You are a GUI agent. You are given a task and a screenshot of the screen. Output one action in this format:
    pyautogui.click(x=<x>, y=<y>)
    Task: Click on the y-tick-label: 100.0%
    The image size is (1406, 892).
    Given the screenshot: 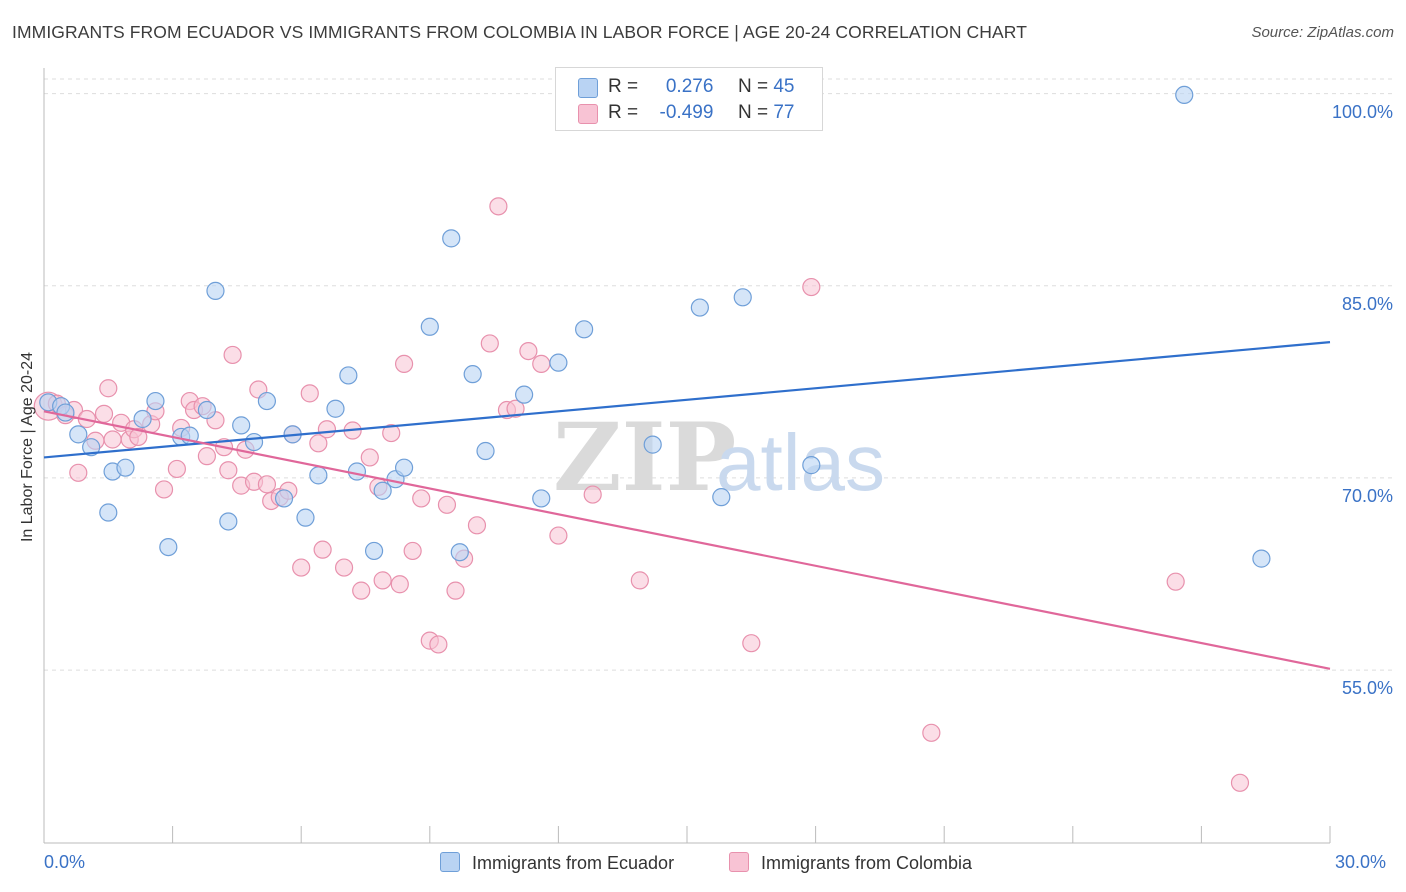 What is the action you would take?
    pyautogui.click(x=1362, y=111)
    